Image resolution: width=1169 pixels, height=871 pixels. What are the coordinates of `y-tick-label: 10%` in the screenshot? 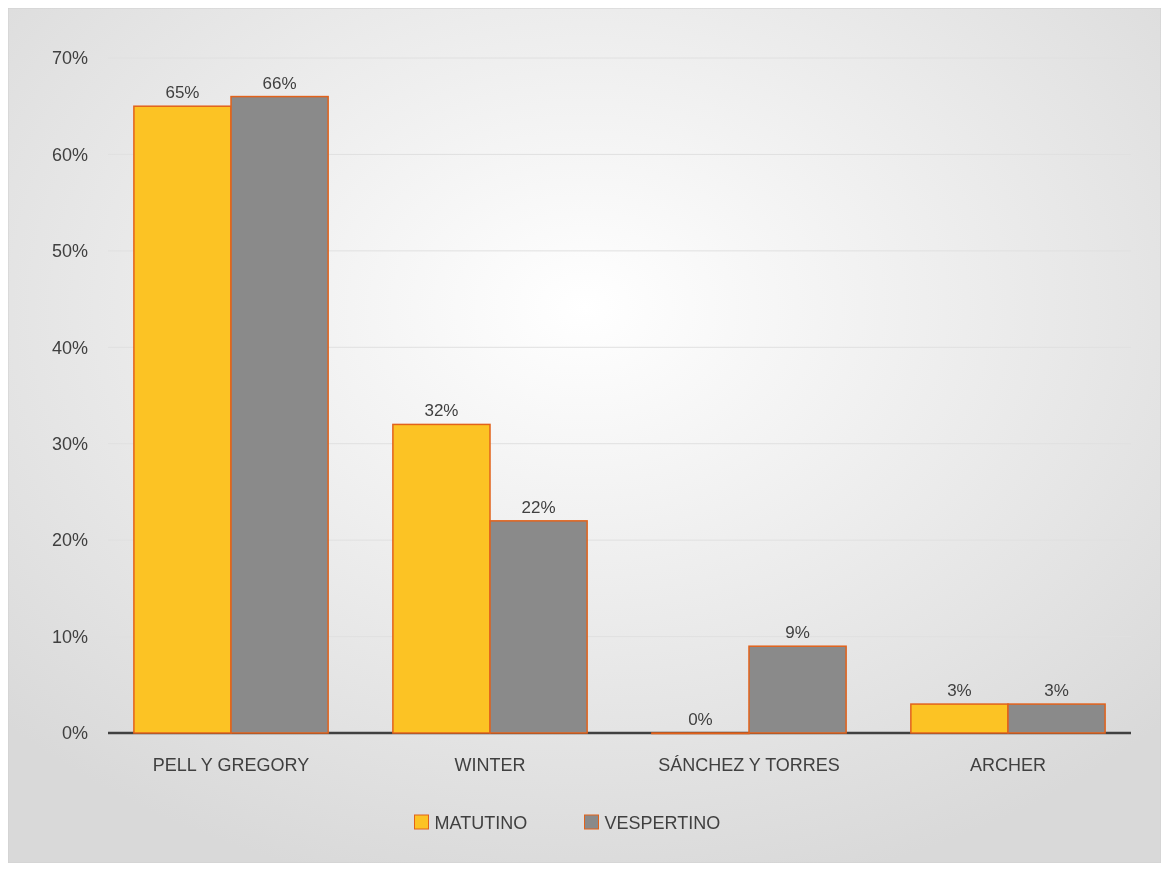 It's located at (69, 636).